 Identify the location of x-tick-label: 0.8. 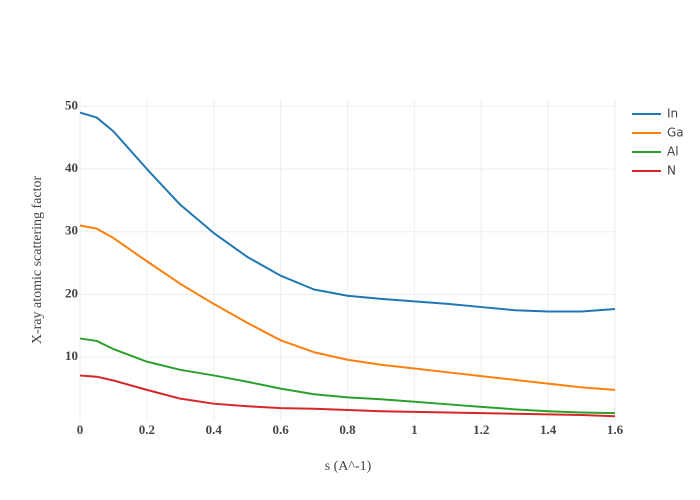
(347, 429).